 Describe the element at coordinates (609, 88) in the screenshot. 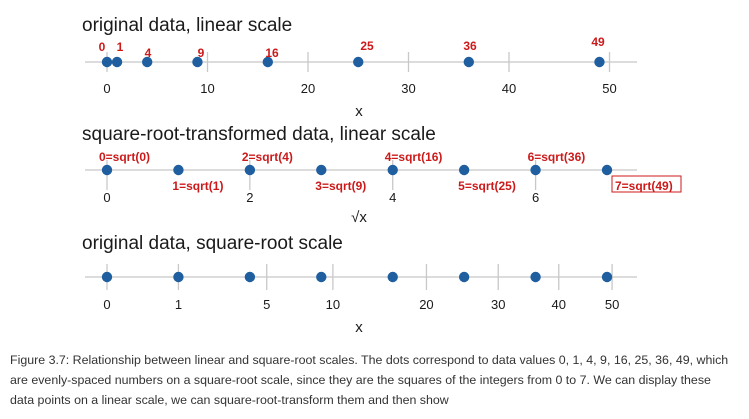

I see `panel-1-tick-label: 50` at that location.